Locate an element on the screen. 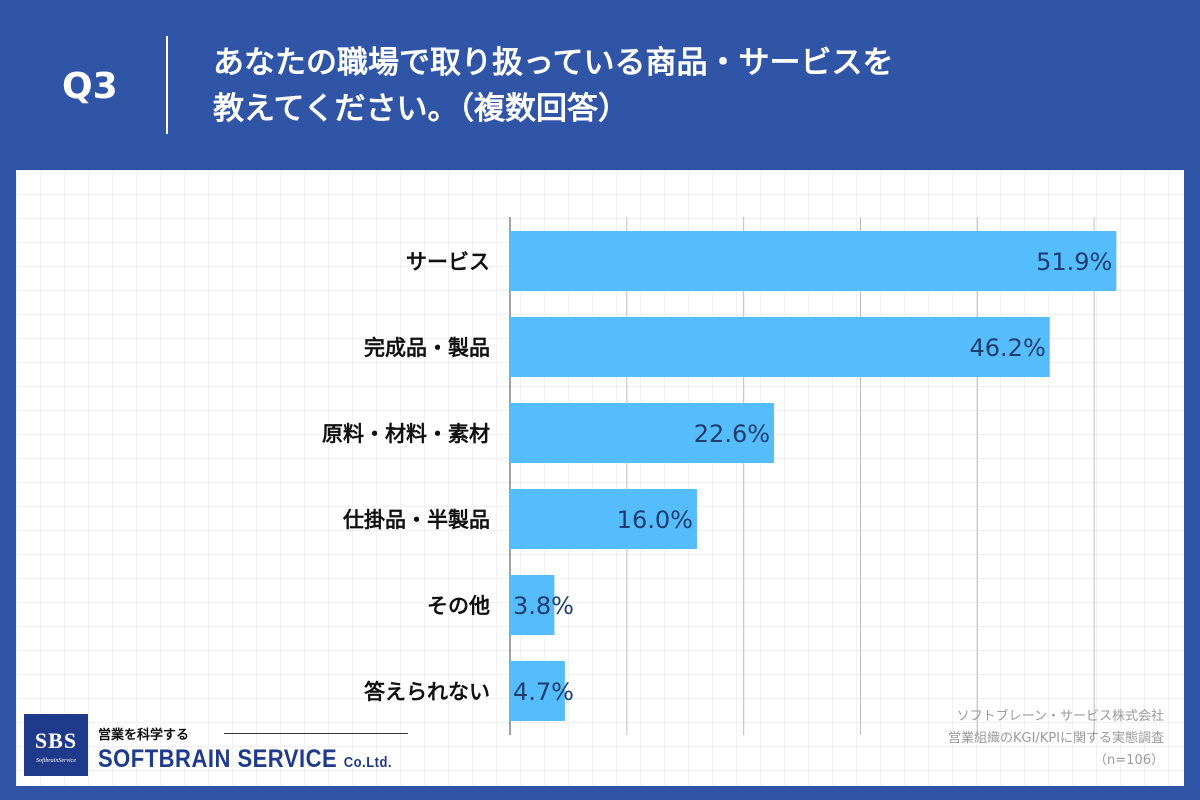  question-title: あなたの職場で取り扱っている商品・サービスを 教えてください。（複数回答） is located at coordinates (693, 86).